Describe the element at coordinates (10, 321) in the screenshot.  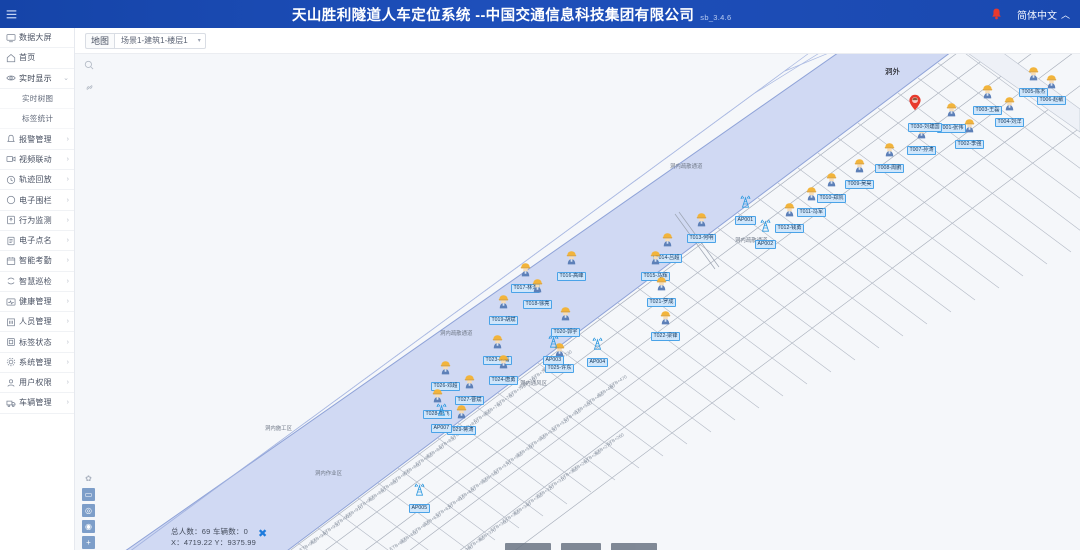
I see `personnel-icon` at that location.